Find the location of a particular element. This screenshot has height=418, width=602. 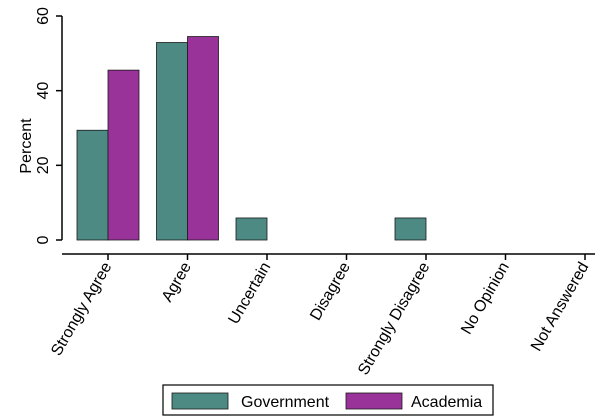

x-tick-label: Strongly Agree is located at coordinates (81, 308).